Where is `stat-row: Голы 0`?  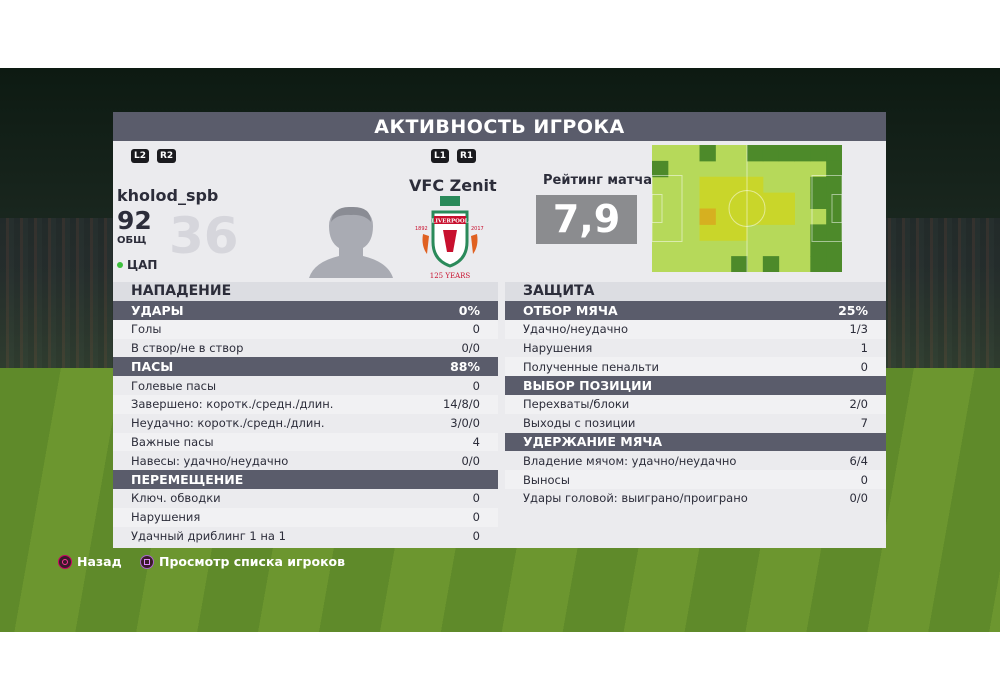 stat-row: Голы 0 is located at coordinates (305, 329).